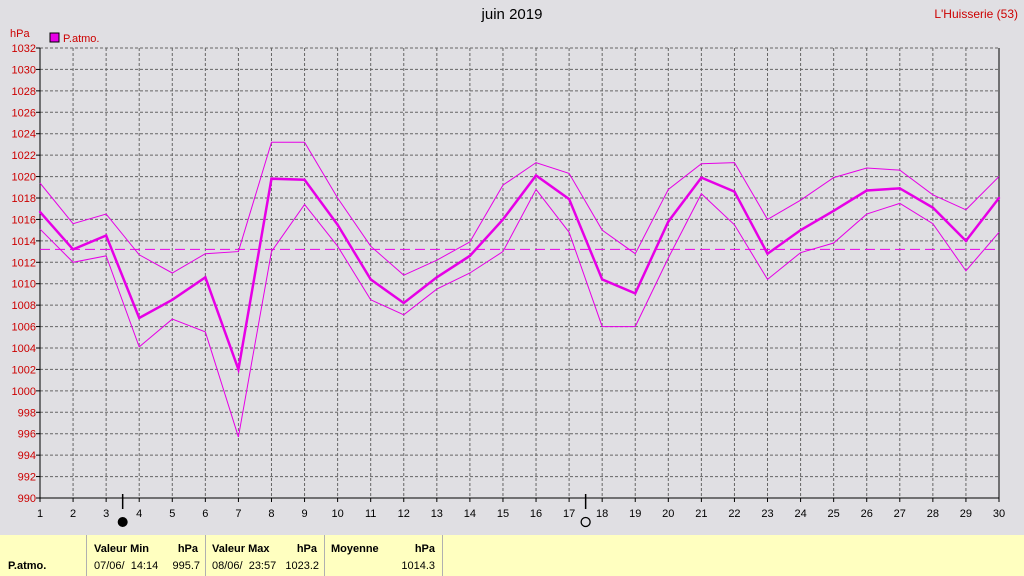 The width and height of the screenshot is (1024, 576). Describe the element at coordinates (834, 514) in the screenshot. I see `x-tick-label: 25` at that location.